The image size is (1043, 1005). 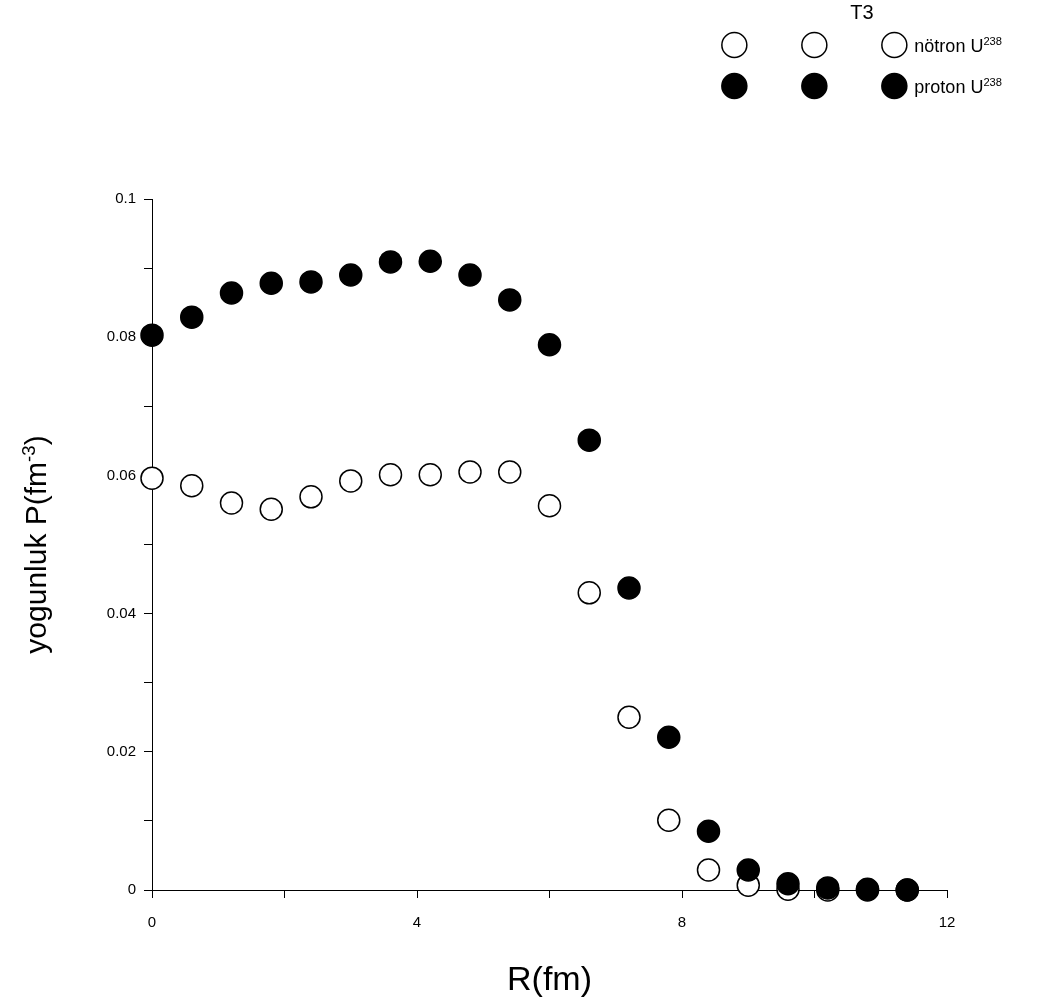 I want to click on x-tick-label: 12, so click(x=947, y=922).